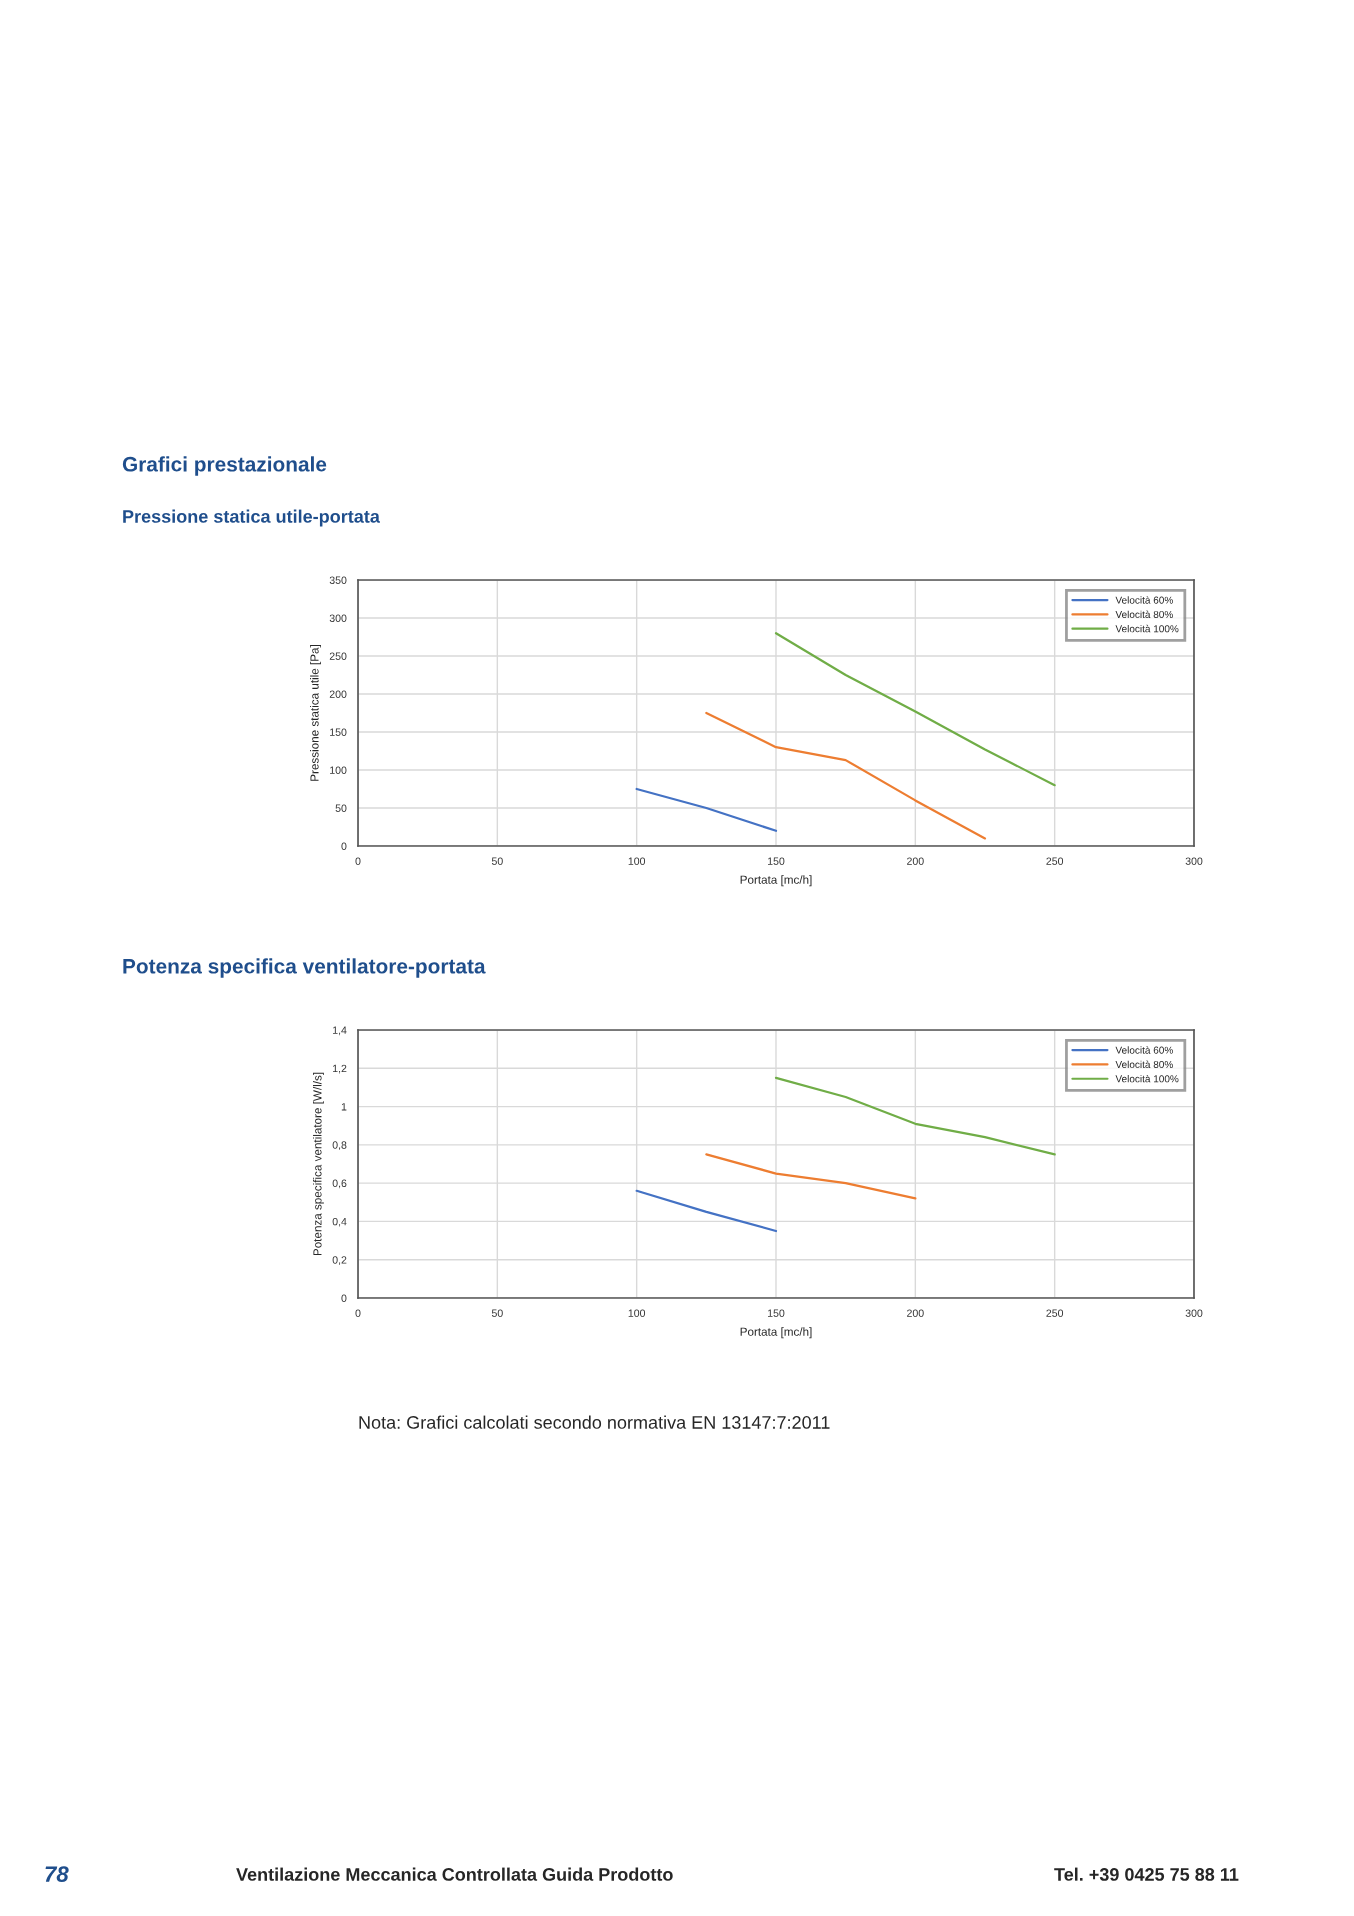 This screenshot has width=1354, height=1916. Describe the element at coordinates (304, 968) in the screenshot. I see `chart-title: Potenza specifica ventilatore-portata` at that location.